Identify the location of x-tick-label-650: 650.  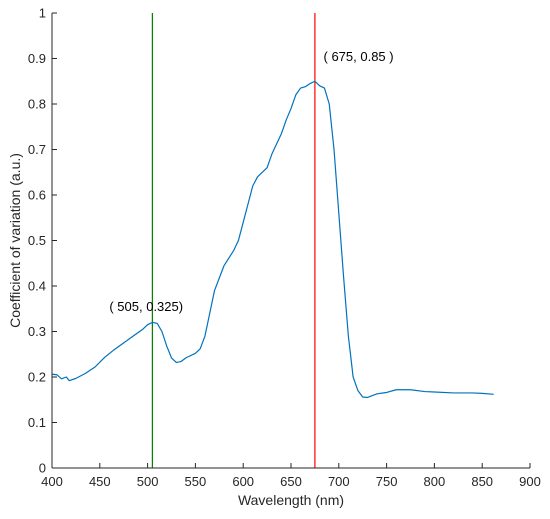
(291, 481).